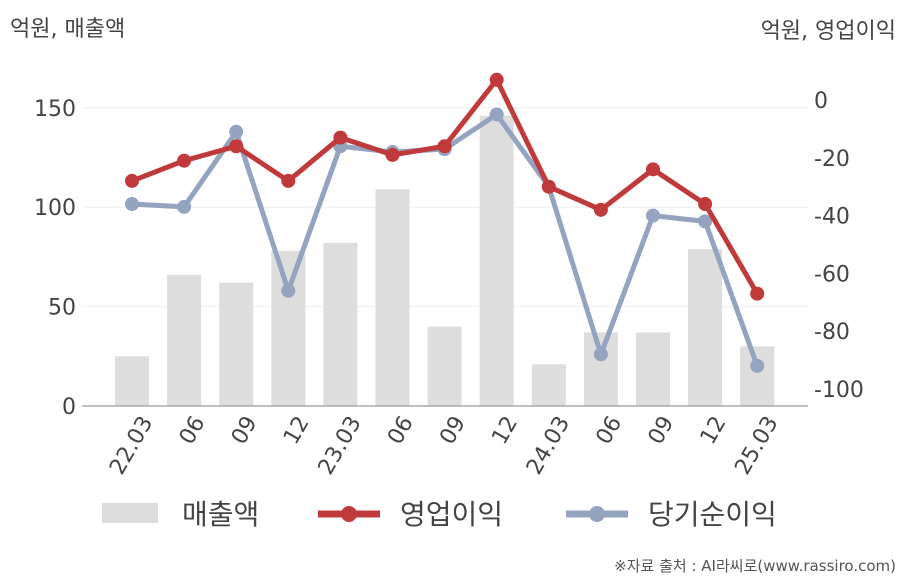 Image resolution: width=908 pixels, height=580 pixels. What do you see at coordinates (757, 365) in the screenshot?
I see `point-당기순이익-25.03` at bounding box center [757, 365].